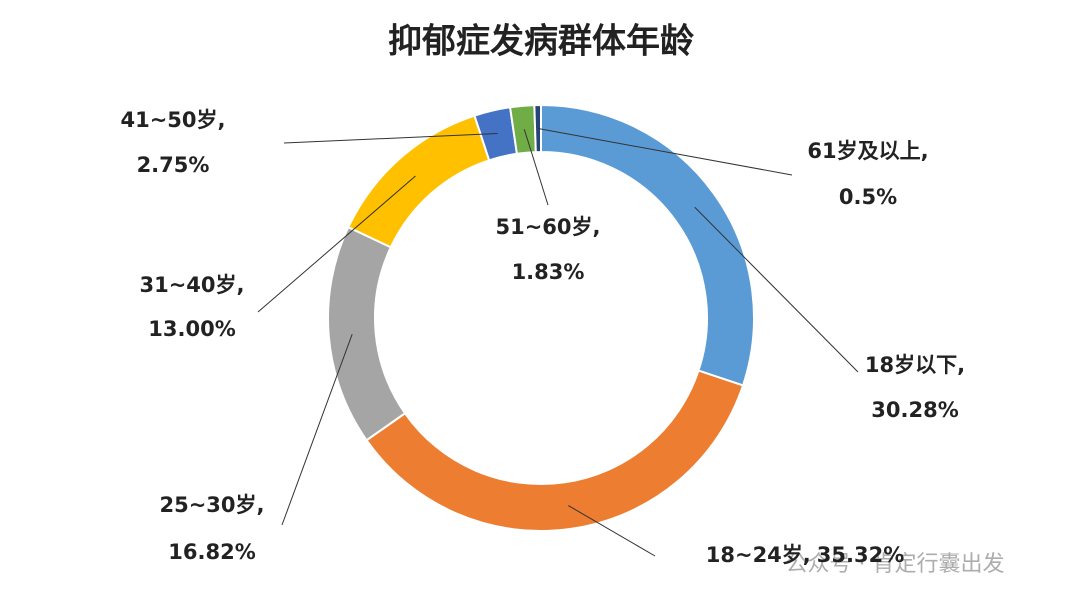 This screenshot has width=1080, height=608. I want to click on watermark: 公众号 · 肯定行囊出发, so click(895, 564).